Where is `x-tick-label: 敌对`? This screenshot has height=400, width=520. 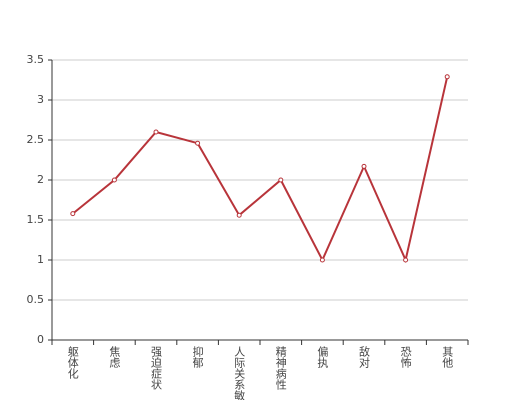
x-tick-label: 敌对 is located at coordinates (364, 356).